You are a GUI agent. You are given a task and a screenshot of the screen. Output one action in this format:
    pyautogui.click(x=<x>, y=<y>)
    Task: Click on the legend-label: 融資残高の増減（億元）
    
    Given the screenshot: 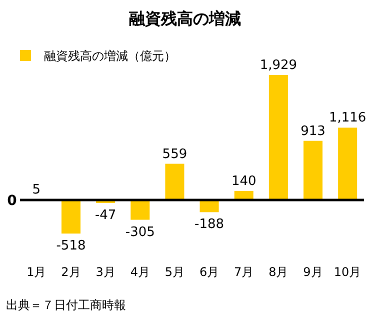 What is the action you would take?
    pyautogui.click(x=110, y=56)
    